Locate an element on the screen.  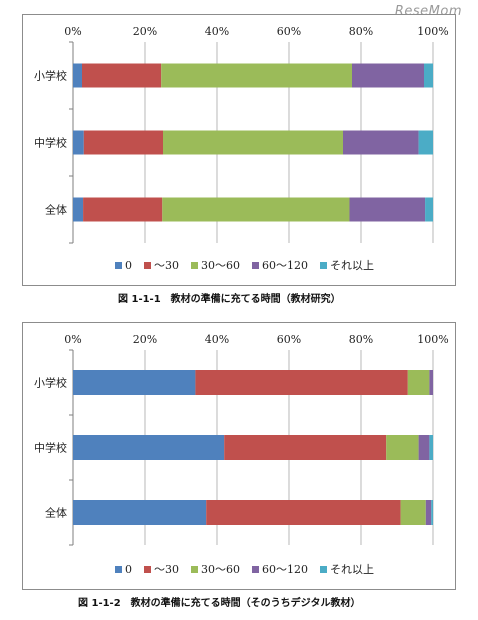
chart2-caption: 図 1-1-2 教材の準備に充てる時間（そのうちデジタル教材） is located at coordinates (219, 603).